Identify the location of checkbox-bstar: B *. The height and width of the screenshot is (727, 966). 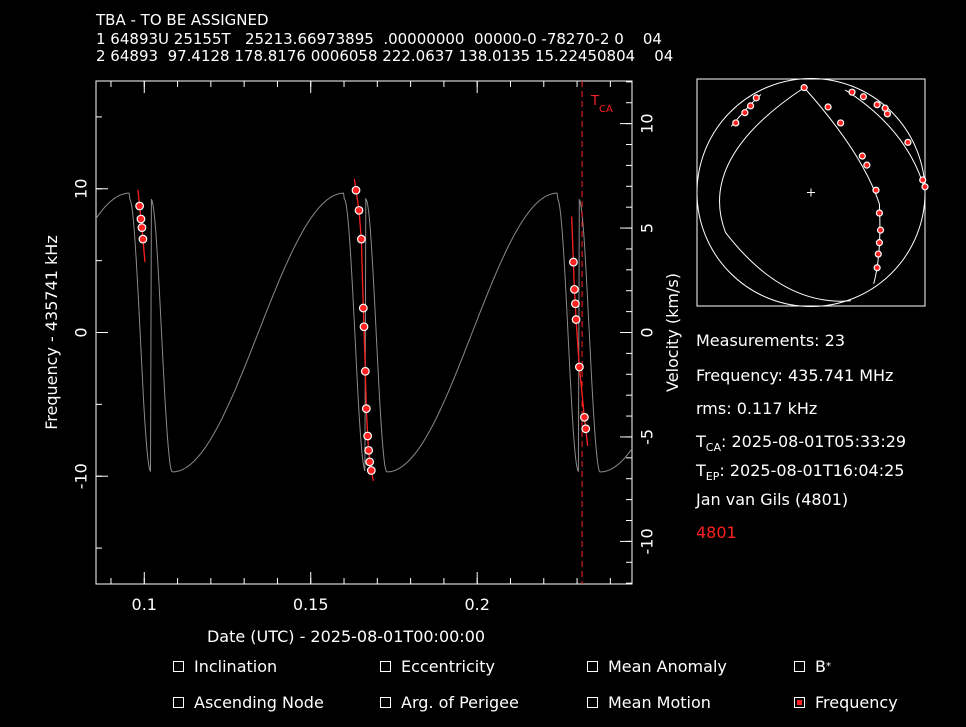
(812, 666).